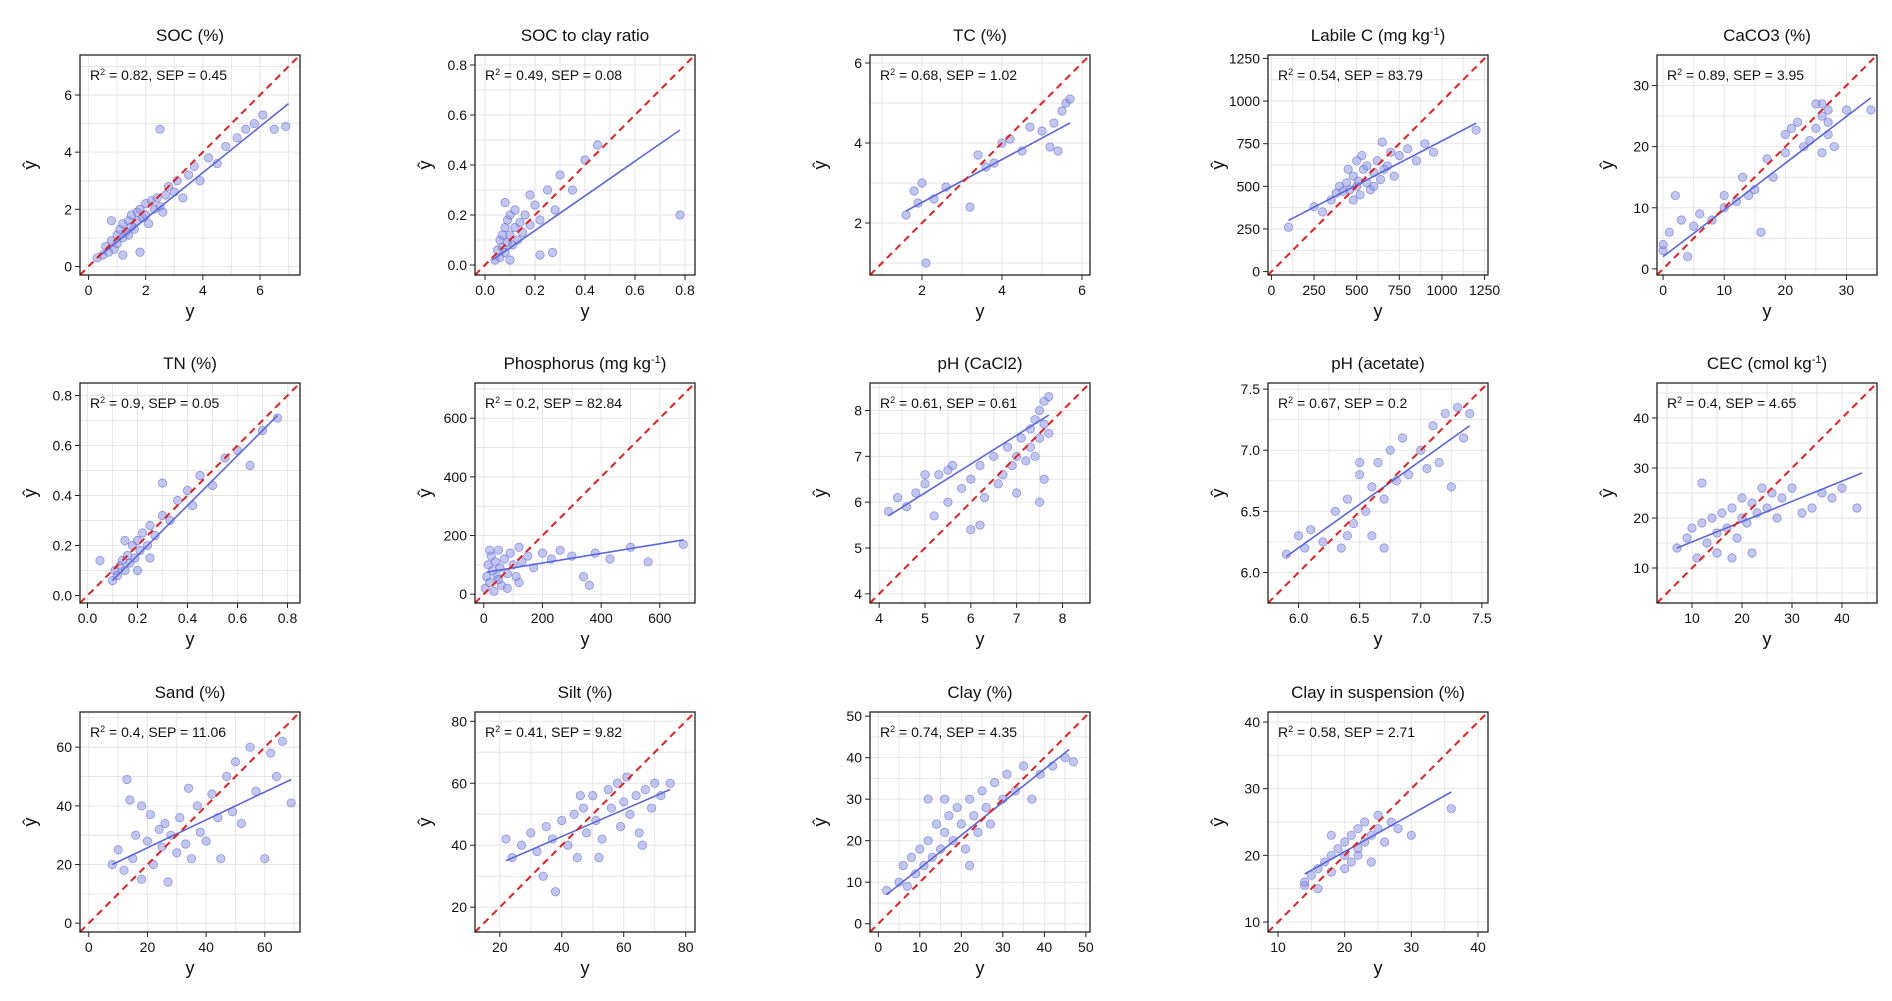 This screenshot has width=1892, height=1001. I want to click on x-tick-label: 0.0, so click(88, 618).